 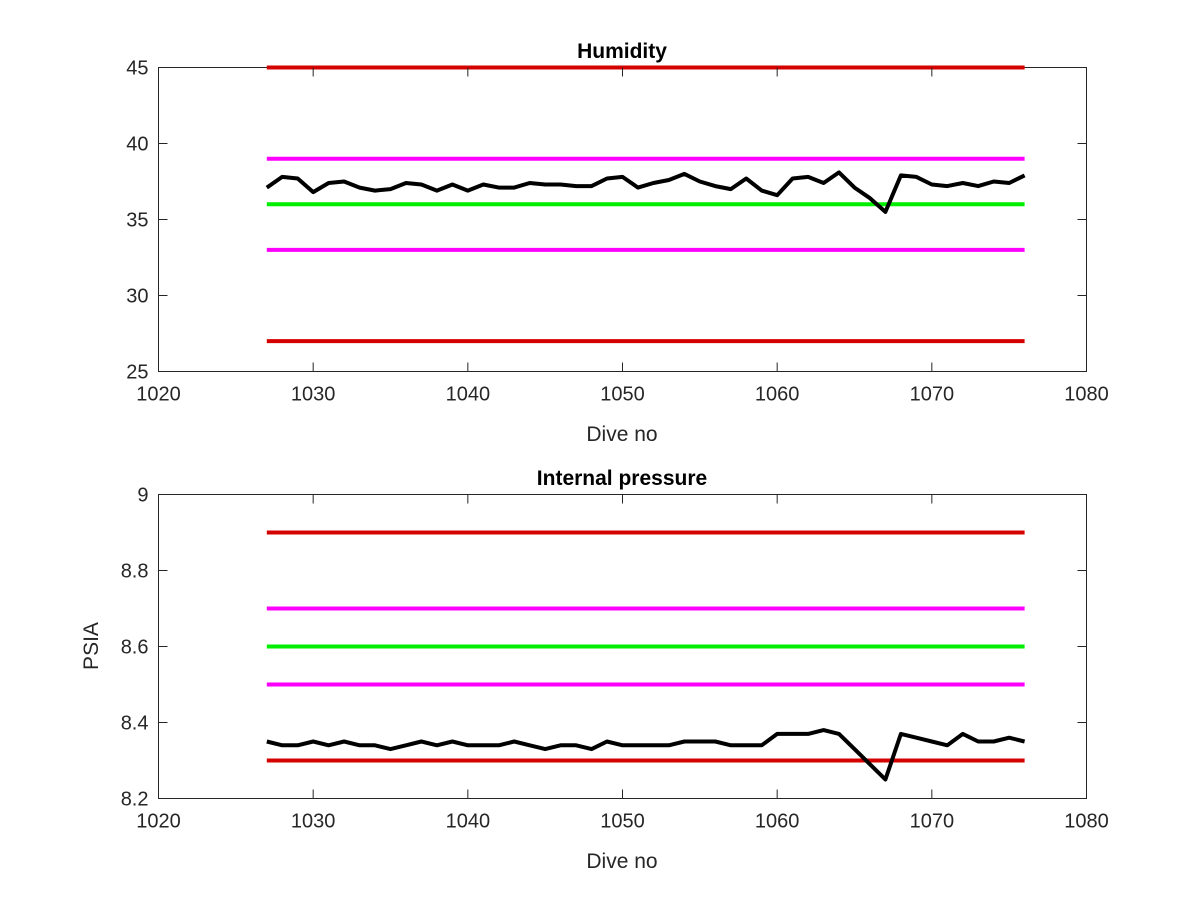 What do you see at coordinates (137, 69) in the screenshot?
I see `y-tick-label: 45` at bounding box center [137, 69].